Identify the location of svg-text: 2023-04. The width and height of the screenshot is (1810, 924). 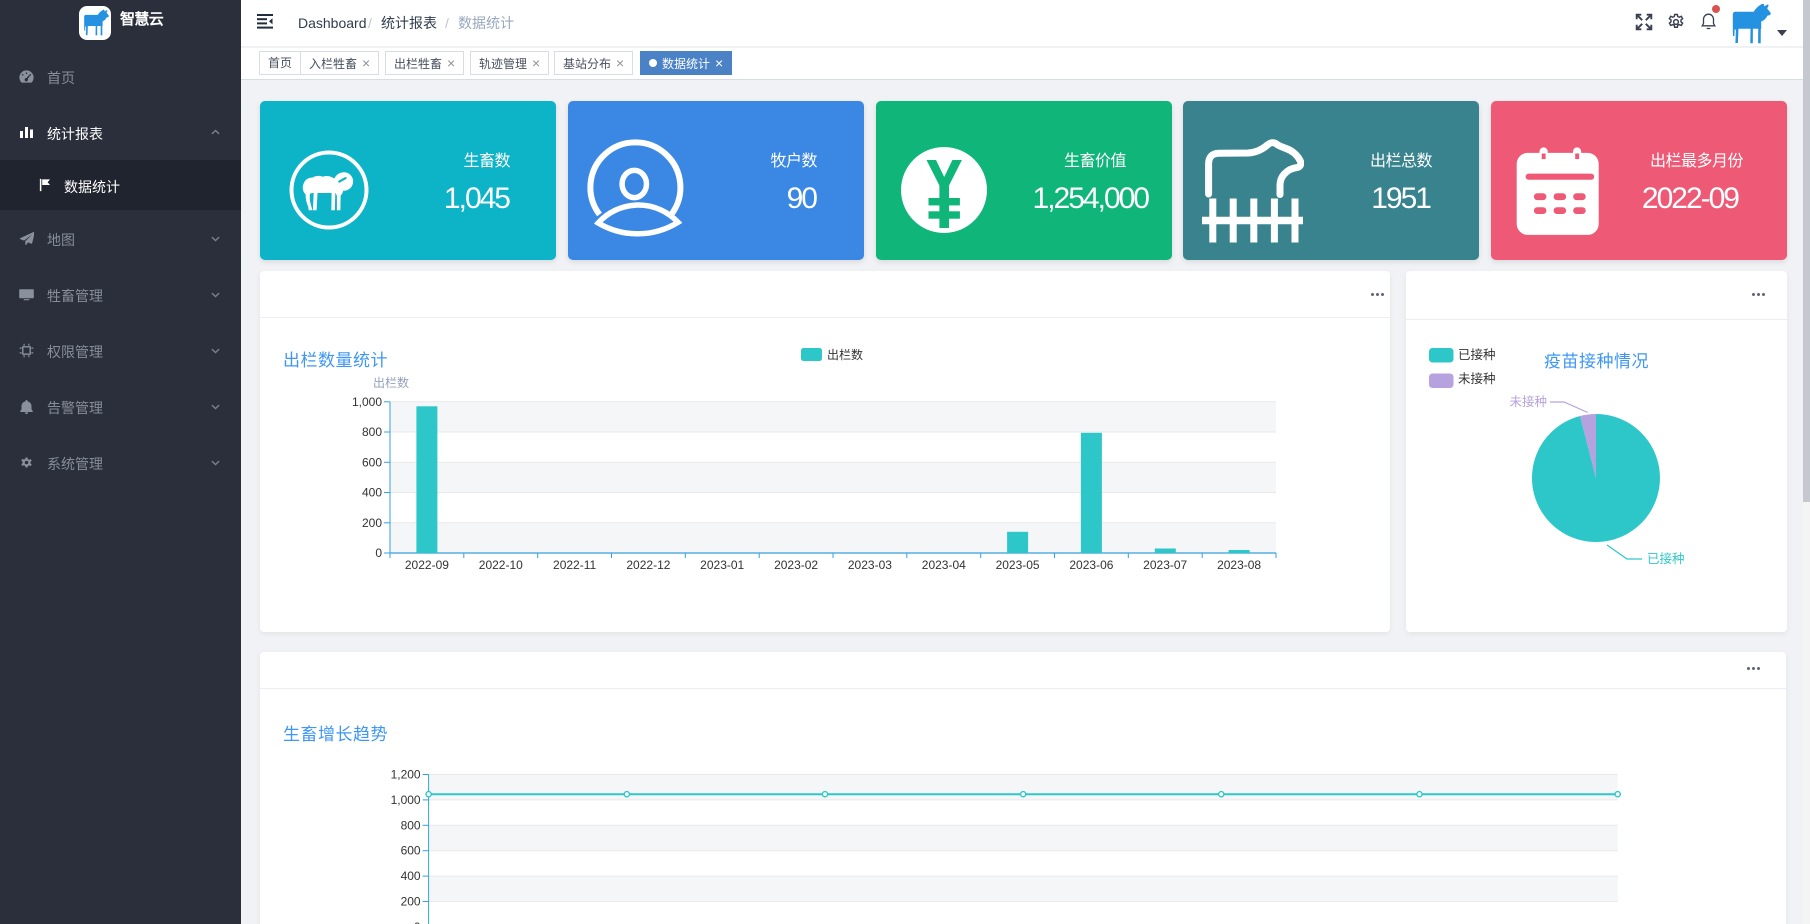
(944, 565).